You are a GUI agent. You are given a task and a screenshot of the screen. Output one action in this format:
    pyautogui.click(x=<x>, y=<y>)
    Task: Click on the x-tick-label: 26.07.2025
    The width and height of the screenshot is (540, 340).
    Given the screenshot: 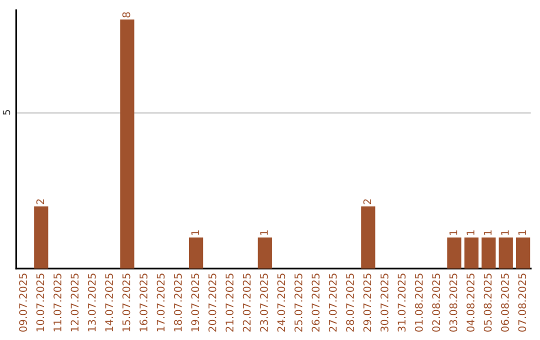 What is the action you would take?
    pyautogui.click(x=316, y=303)
    